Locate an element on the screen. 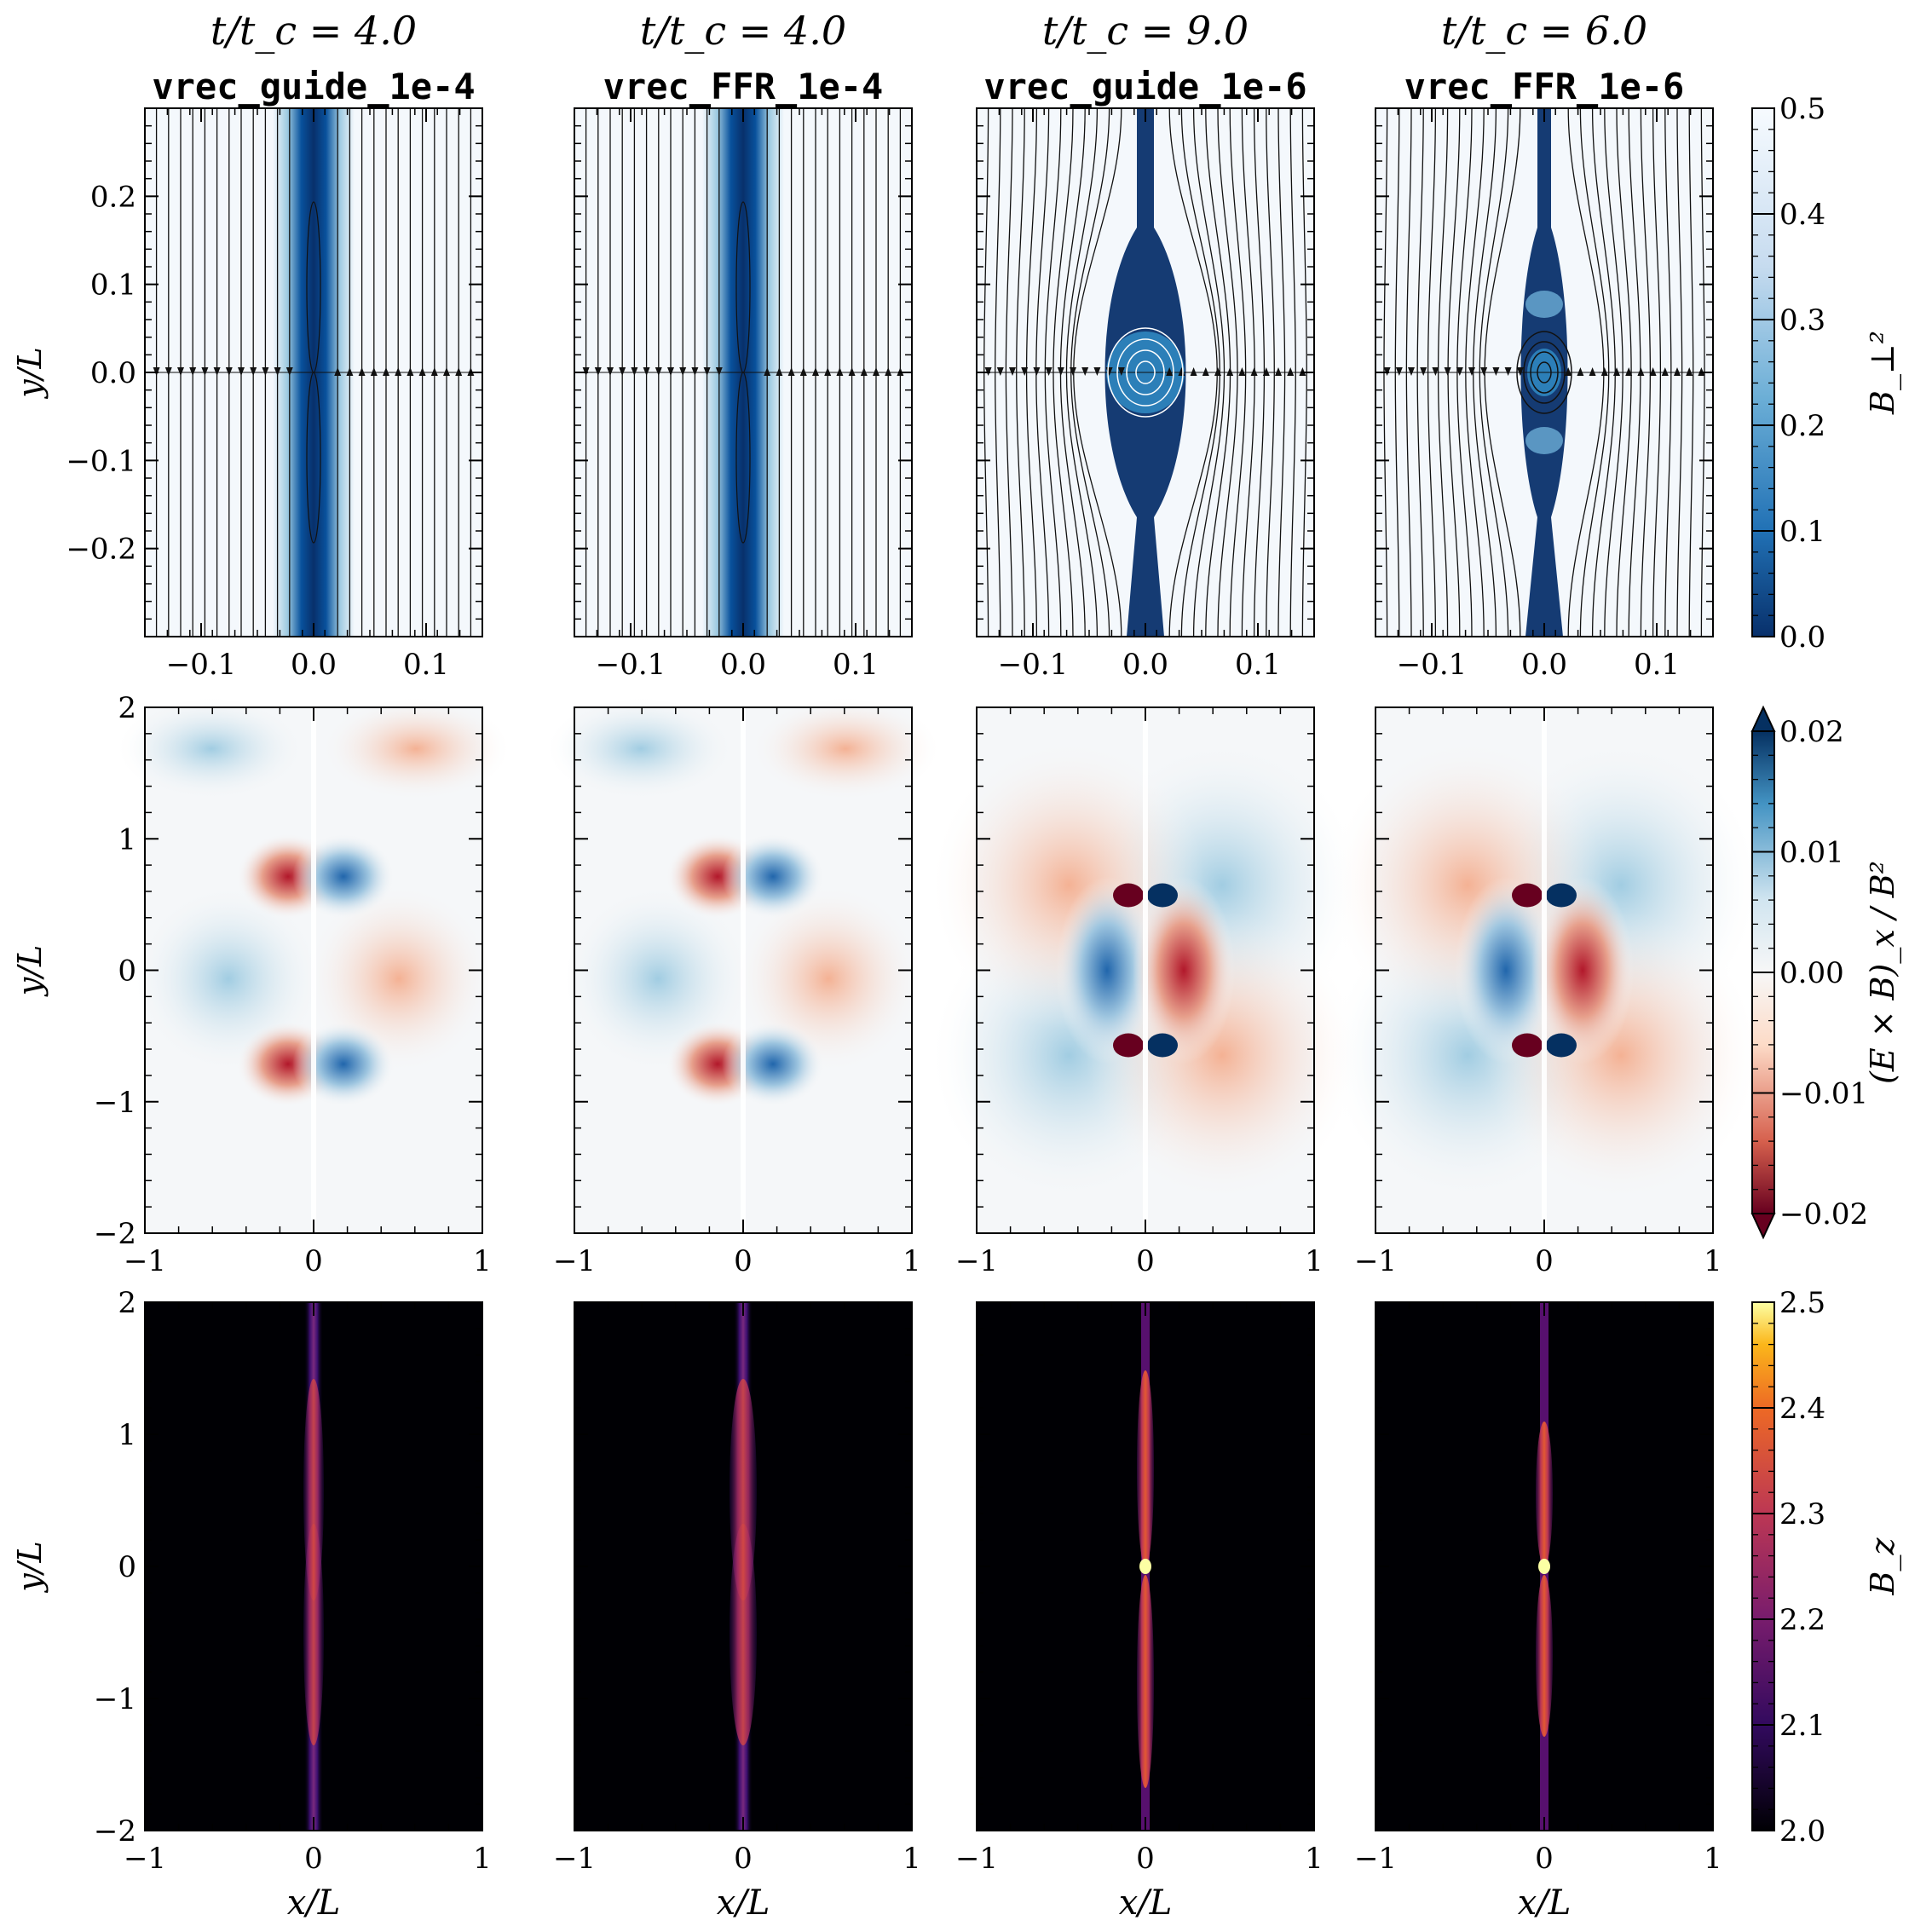 The width and height of the screenshot is (1932, 1932). panel-row1-col4: −0.1 0.0 0.1 is located at coordinates (1544, 395).